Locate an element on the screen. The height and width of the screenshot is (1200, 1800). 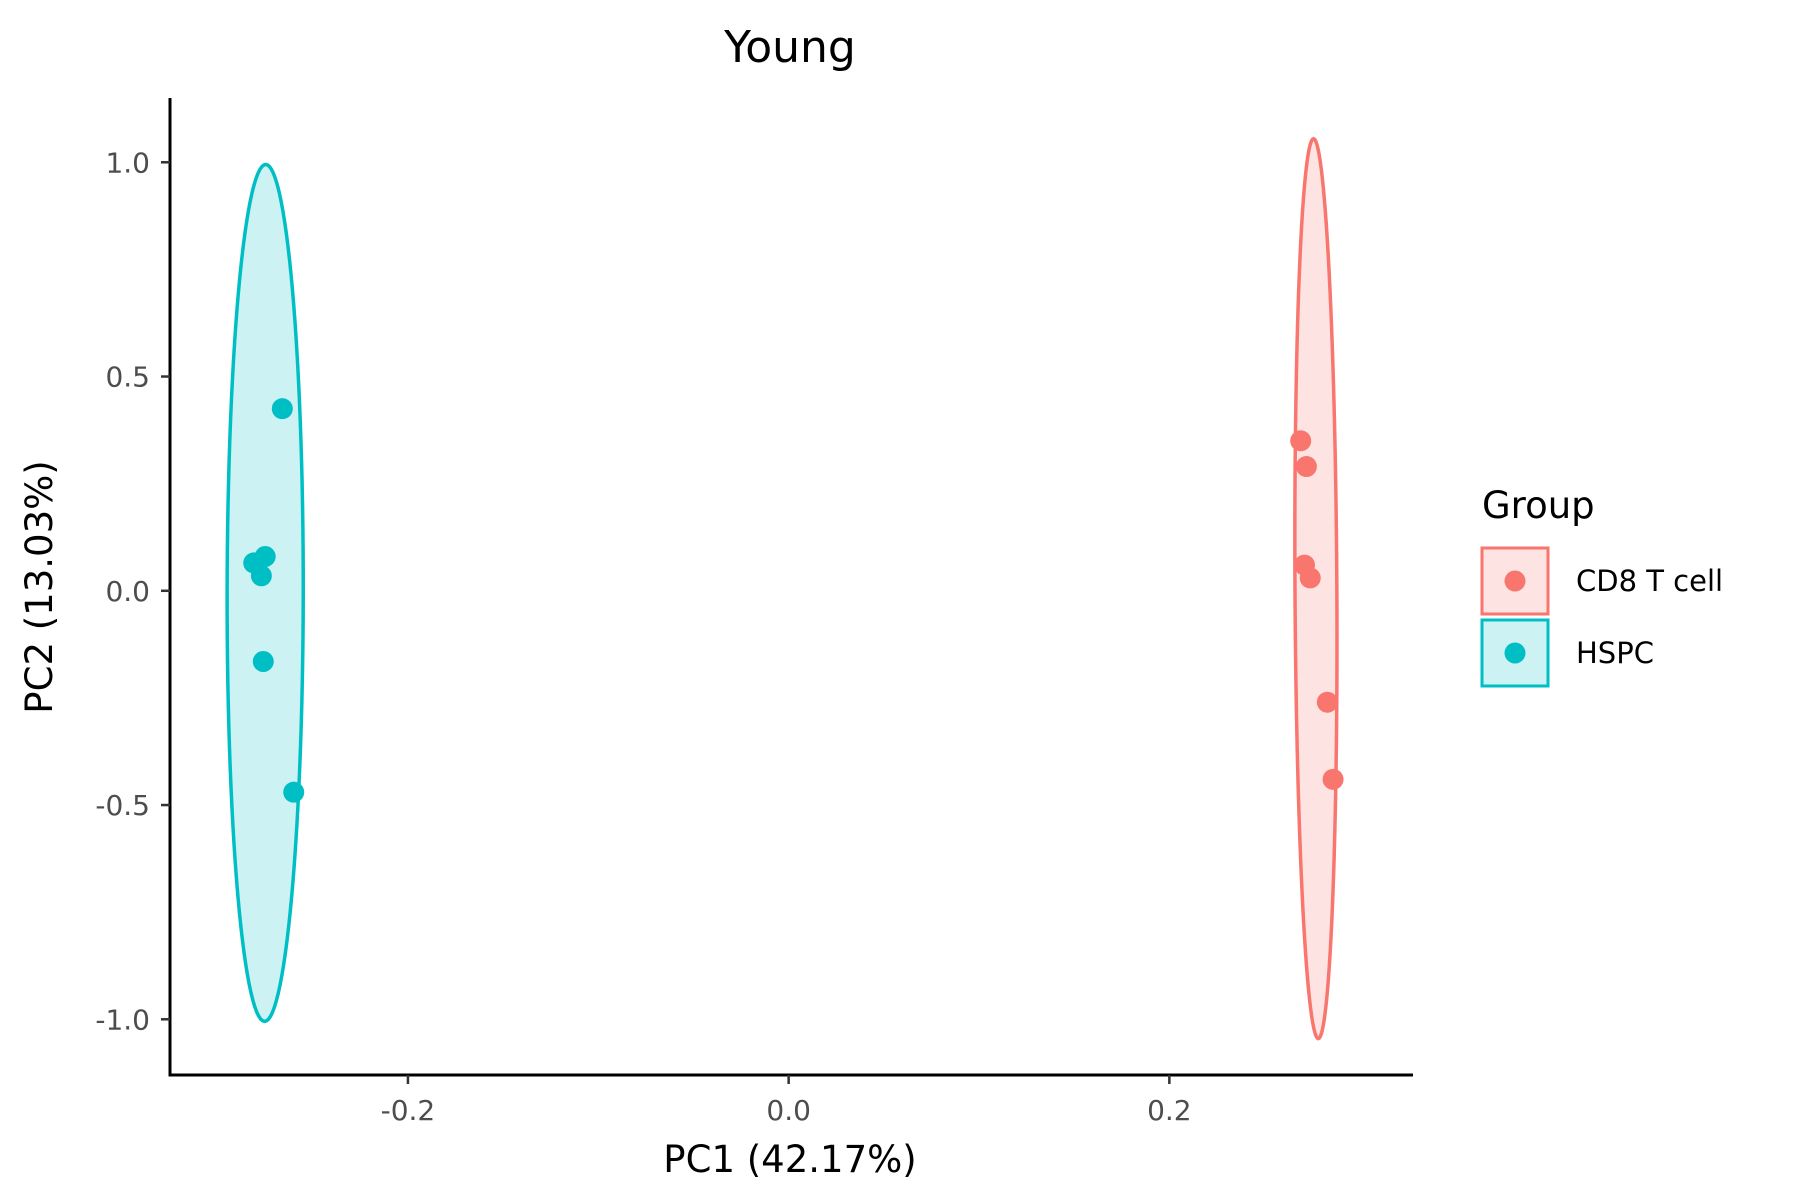
legend-marker-cd8-t-cell is located at coordinates (1515, 581).